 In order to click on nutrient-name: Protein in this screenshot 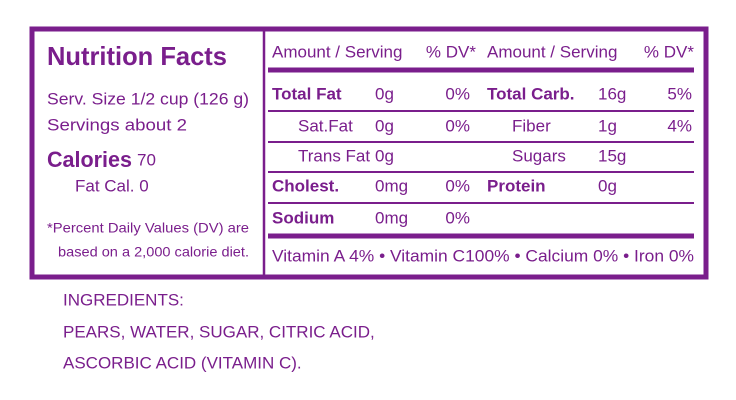, I will do `click(516, 185)`.